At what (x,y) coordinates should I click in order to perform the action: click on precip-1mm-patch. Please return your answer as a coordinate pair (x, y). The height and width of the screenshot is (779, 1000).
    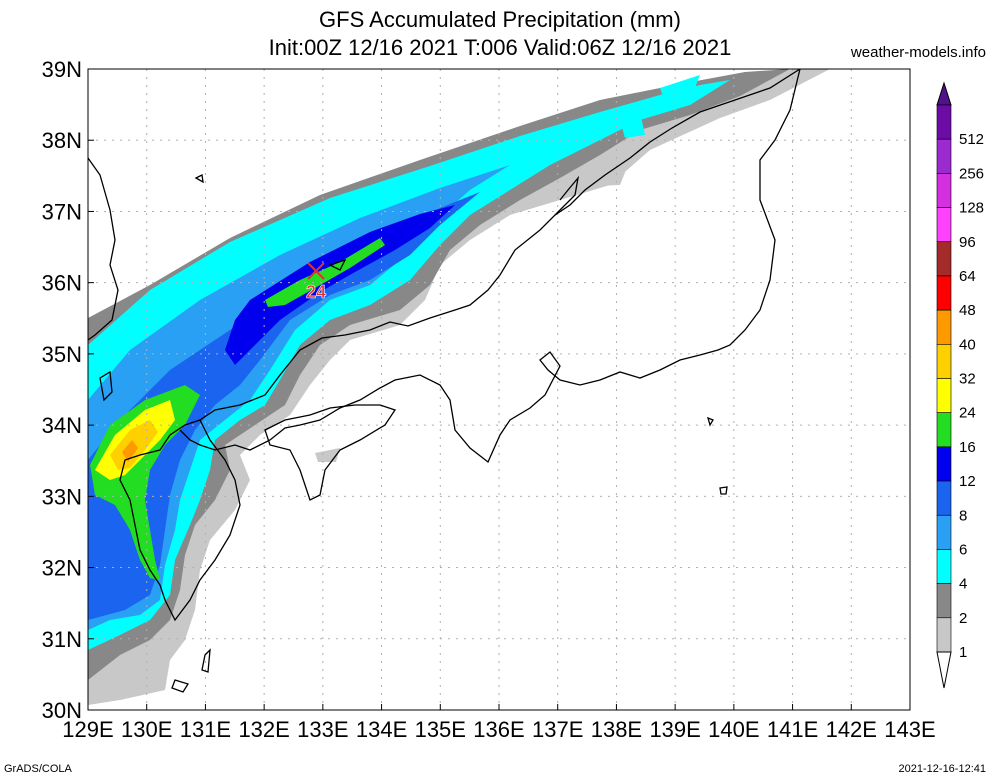
    Looking at the image, I should click on (612, 173).